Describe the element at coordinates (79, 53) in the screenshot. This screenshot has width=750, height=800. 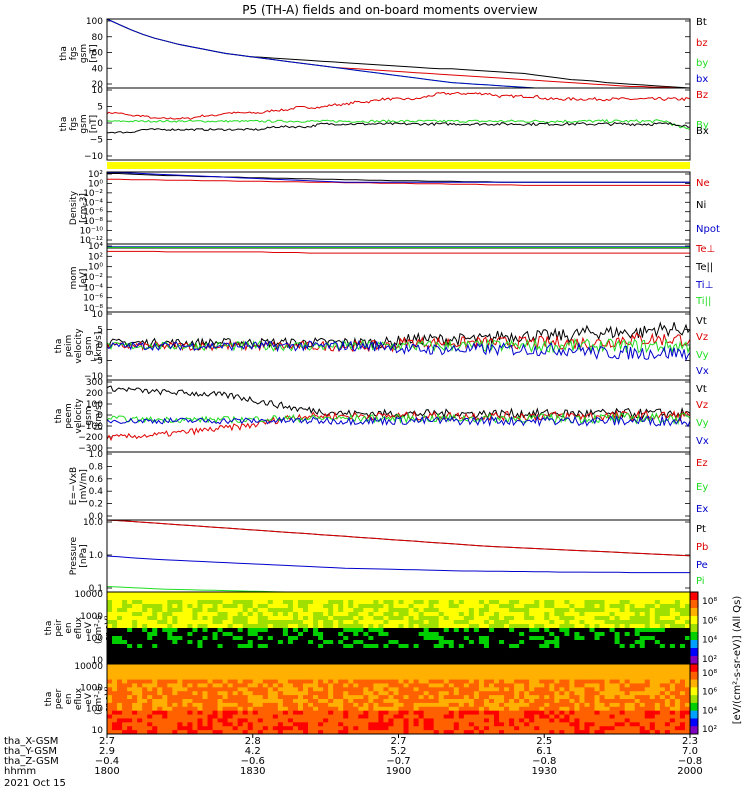
I see `panel-ylabel: tha fgs gsm [nT]` at that location.